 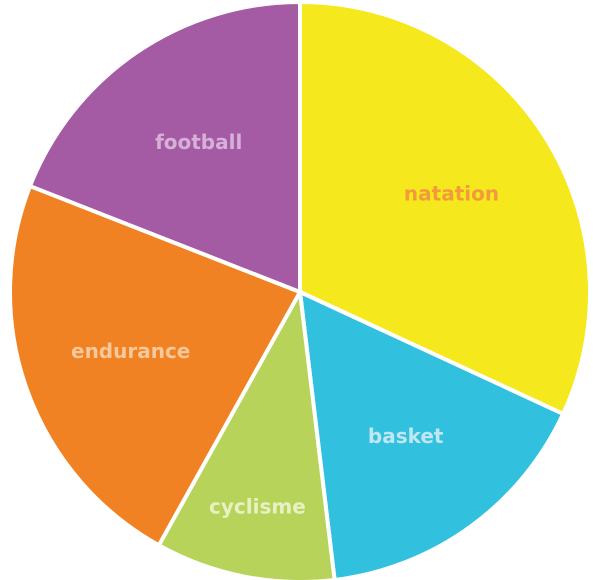 What do you see at coordinates (257, 507) in the screenshot?
I see `pie-label-cyclisme: cyclisme` at bounding box center [257, 507].